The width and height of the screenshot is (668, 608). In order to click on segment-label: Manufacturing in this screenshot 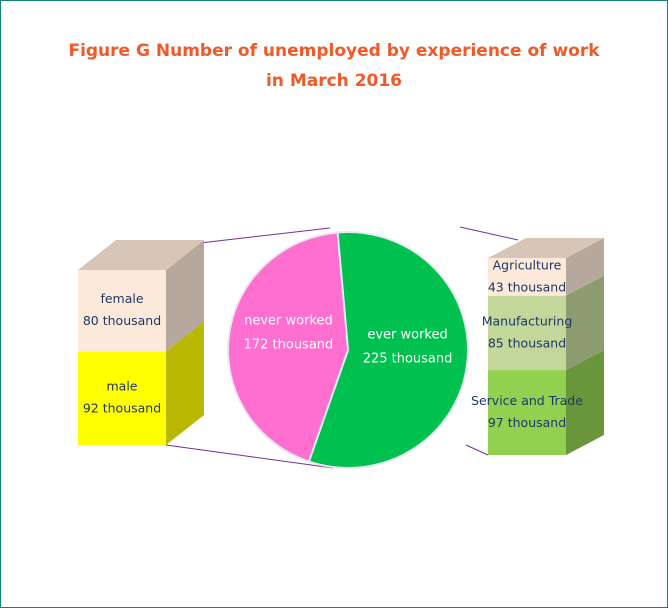, I will do `click(527, 320)`.